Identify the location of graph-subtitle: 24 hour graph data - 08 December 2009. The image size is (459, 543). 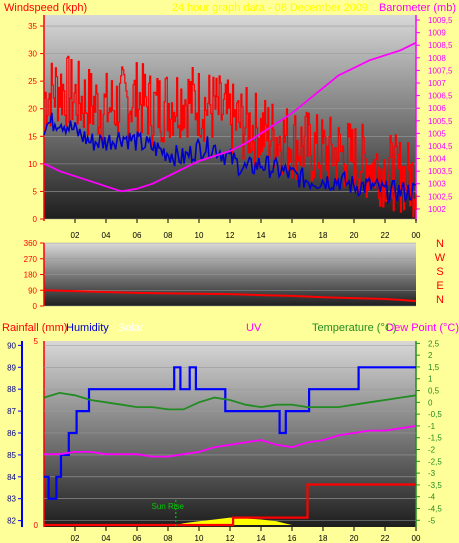
(270, 8).